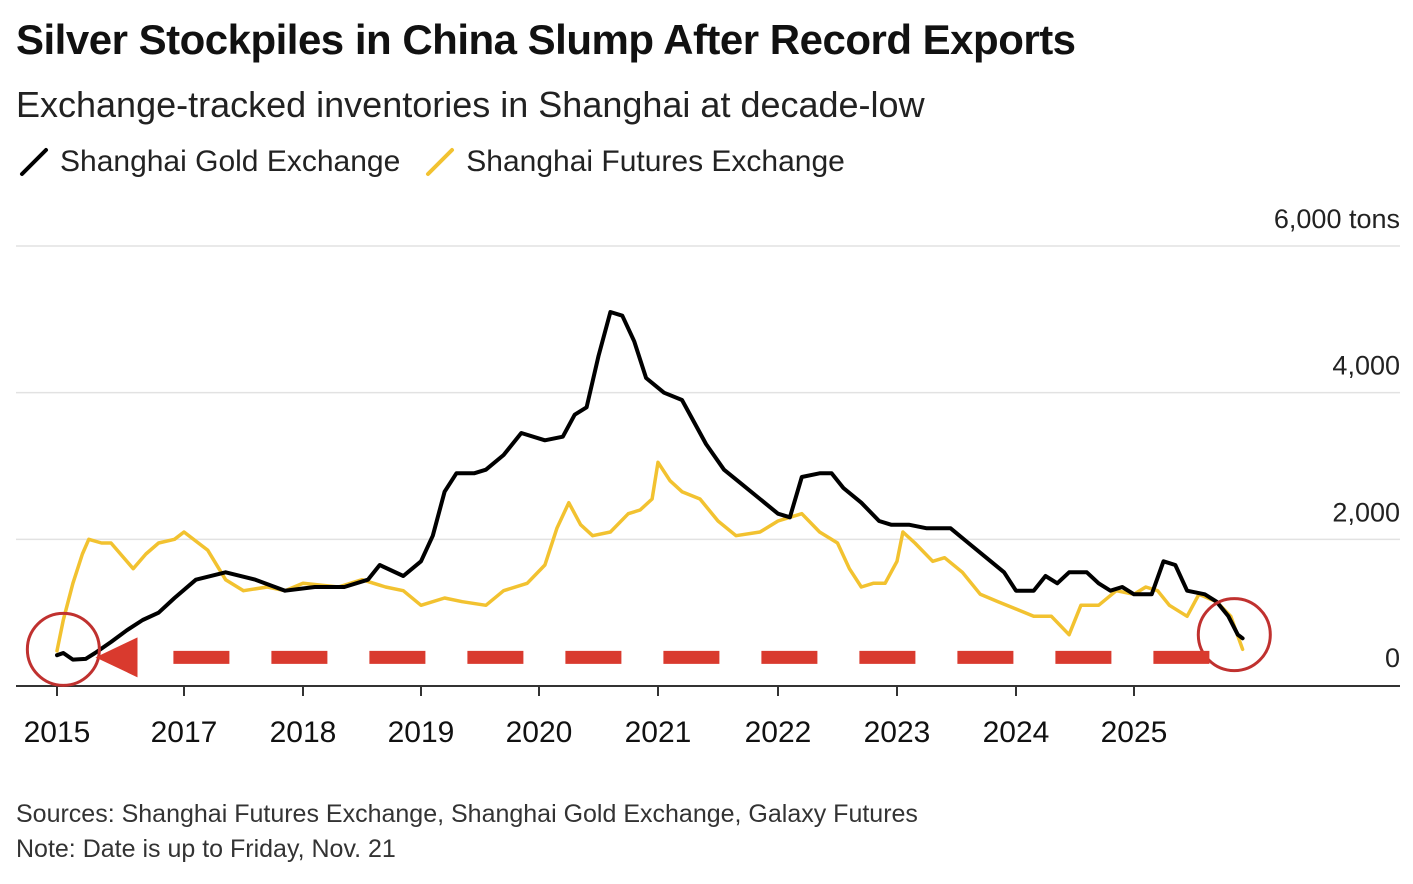  What do you see at coordinates (655, 161) in the screenshot?
I see `legend-label-shfe: Shanghai Futures Exchange` at bounding box center [655, 161].